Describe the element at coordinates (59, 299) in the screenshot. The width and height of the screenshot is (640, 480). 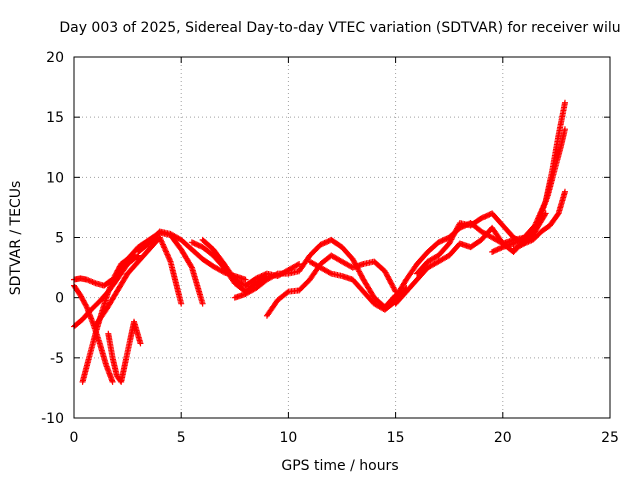
I see `y-tick-label: 0` at that location.